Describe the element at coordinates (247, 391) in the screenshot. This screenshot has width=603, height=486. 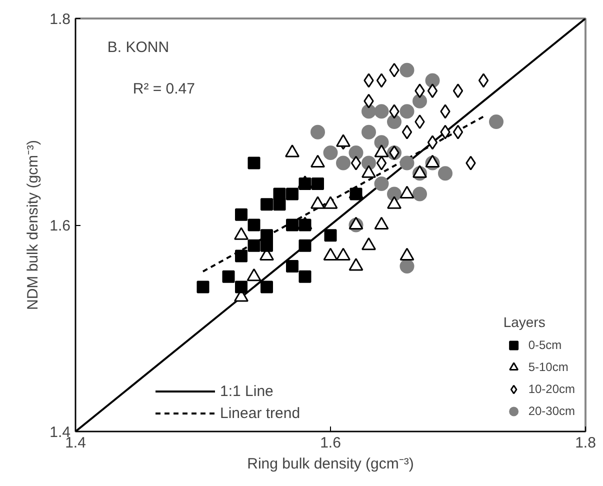
I see `legend-label: 1:1 Line` at that location.